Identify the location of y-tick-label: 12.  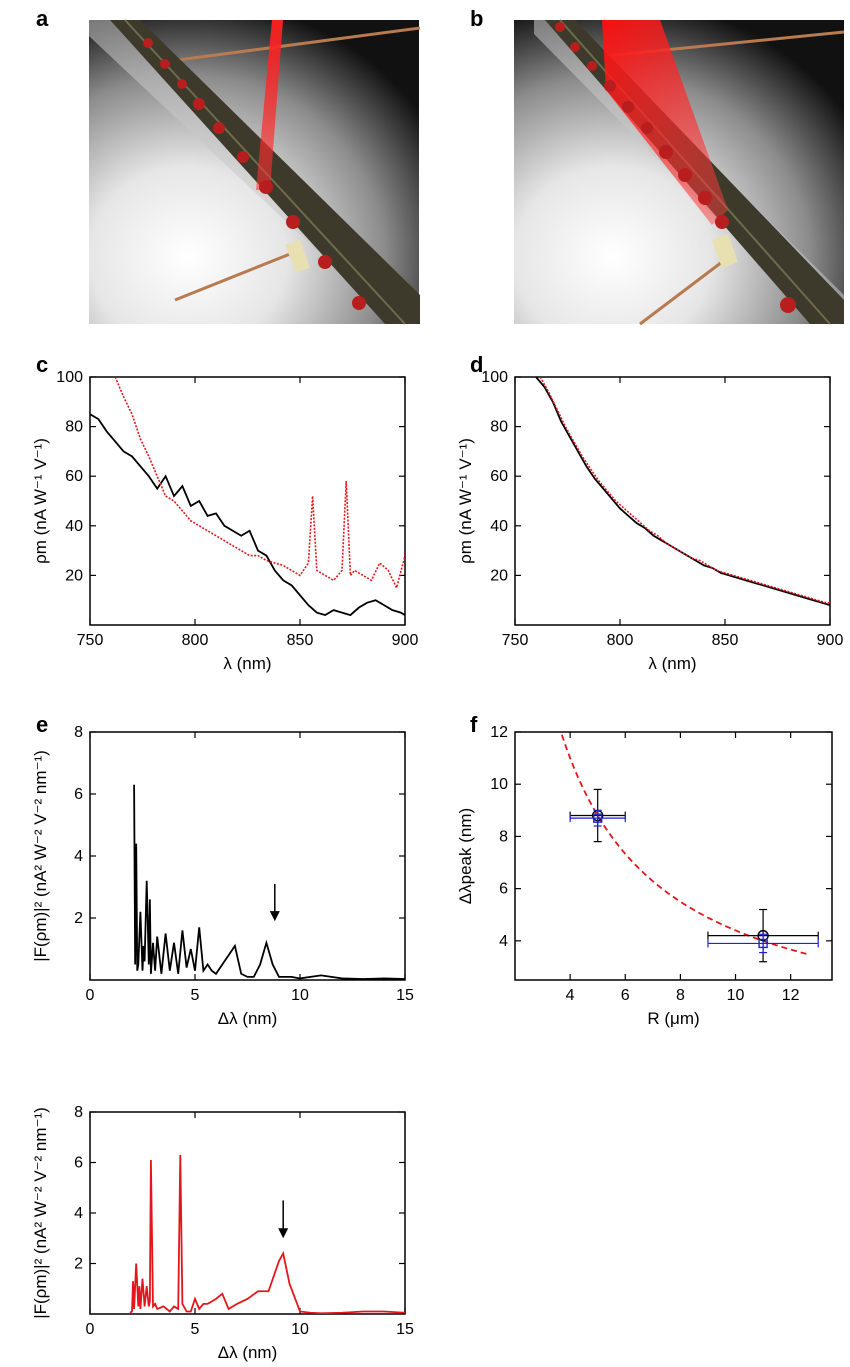
(499, 732).